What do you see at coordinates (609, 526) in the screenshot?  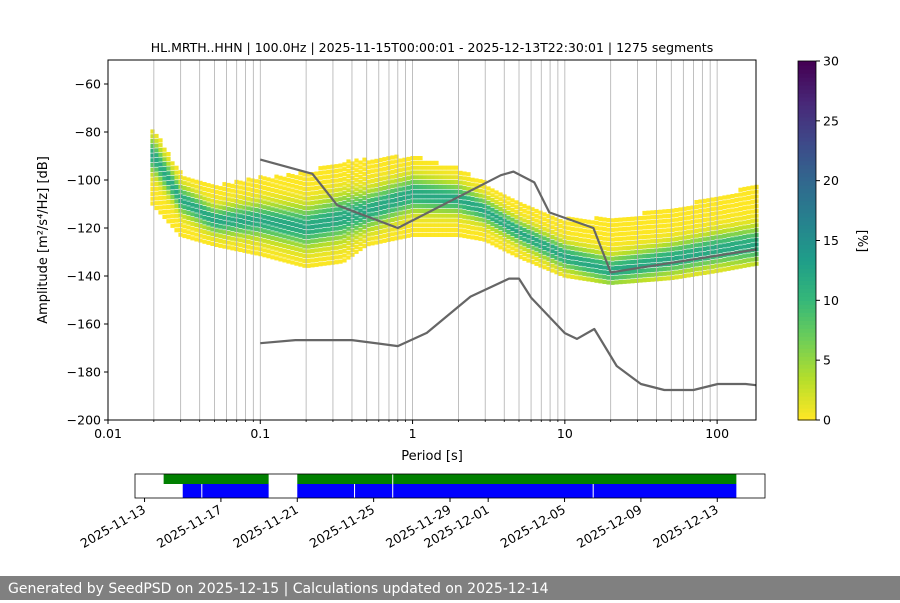 I see `timeline-tick-label: 2025-12-09` at bounding box center [609, 526].